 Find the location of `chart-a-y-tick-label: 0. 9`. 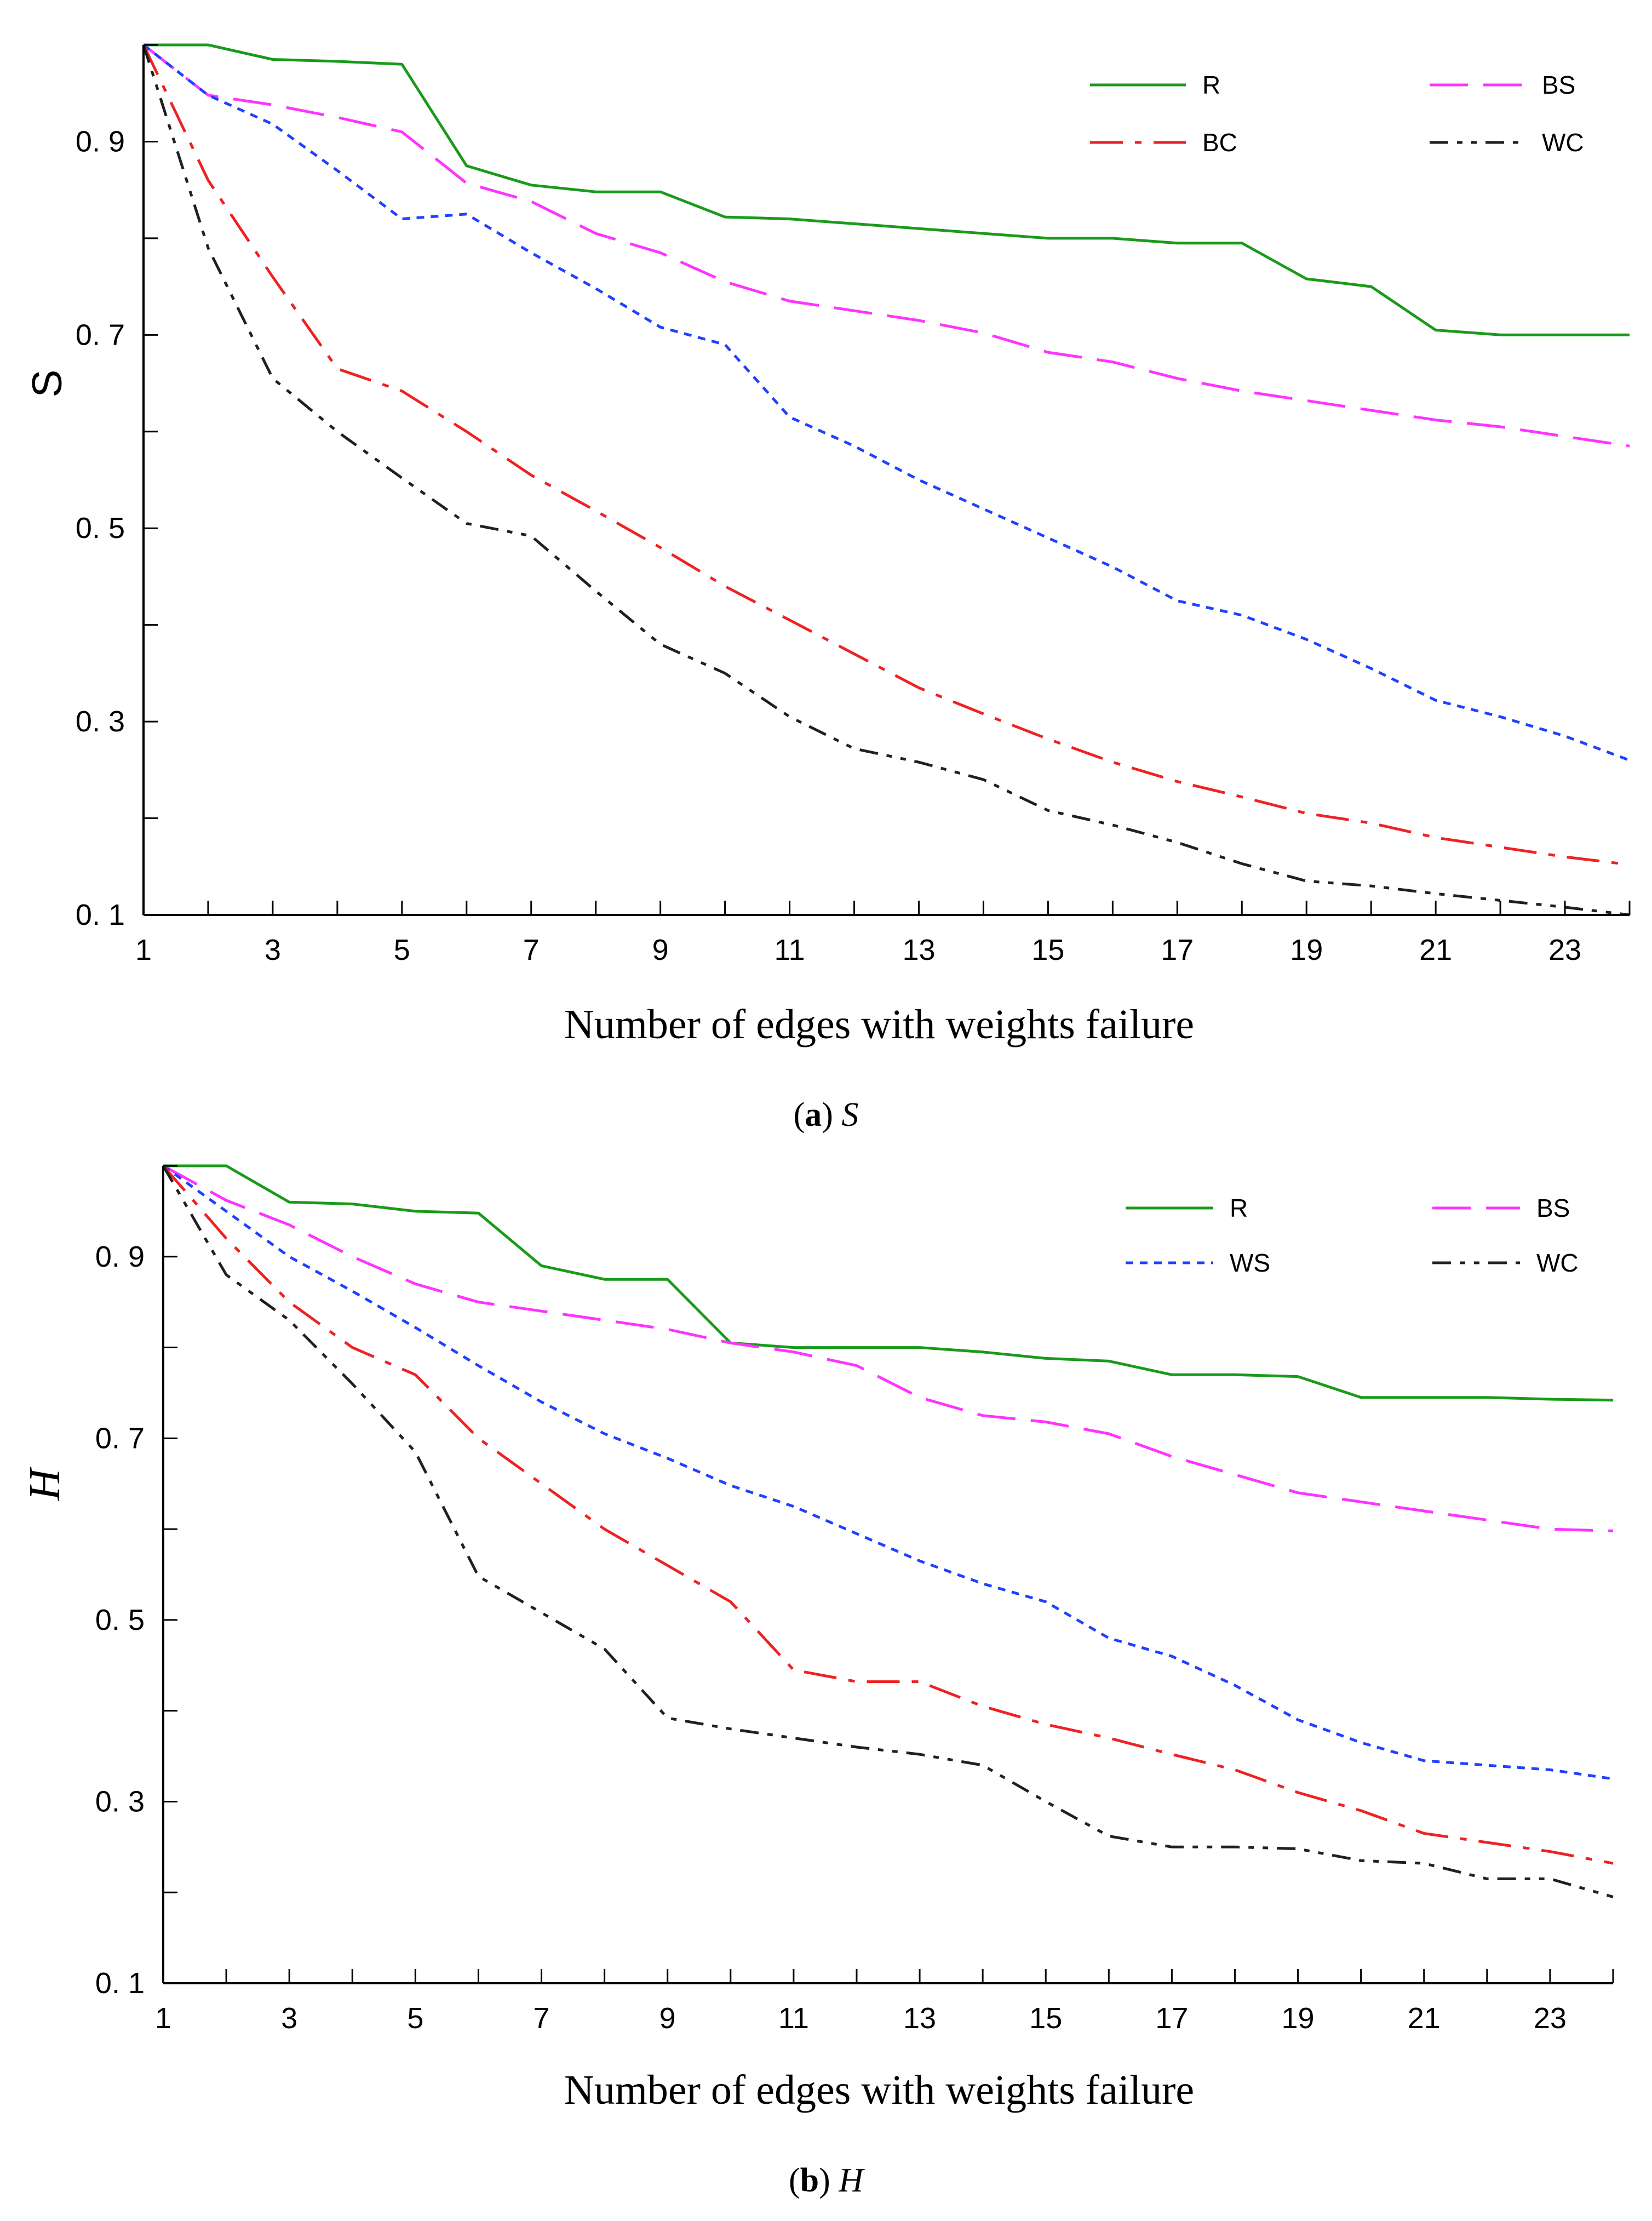

chart-a-y-tick-label: 0. 9 is located at coordinates (100, 141).